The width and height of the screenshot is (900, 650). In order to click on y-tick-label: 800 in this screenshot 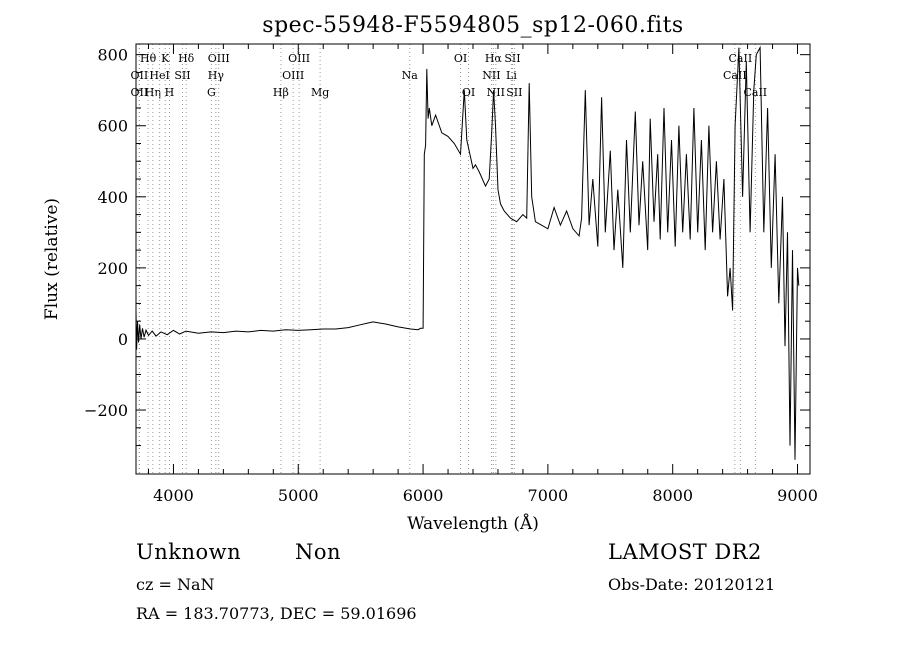, I will do `click(112, 55)`.